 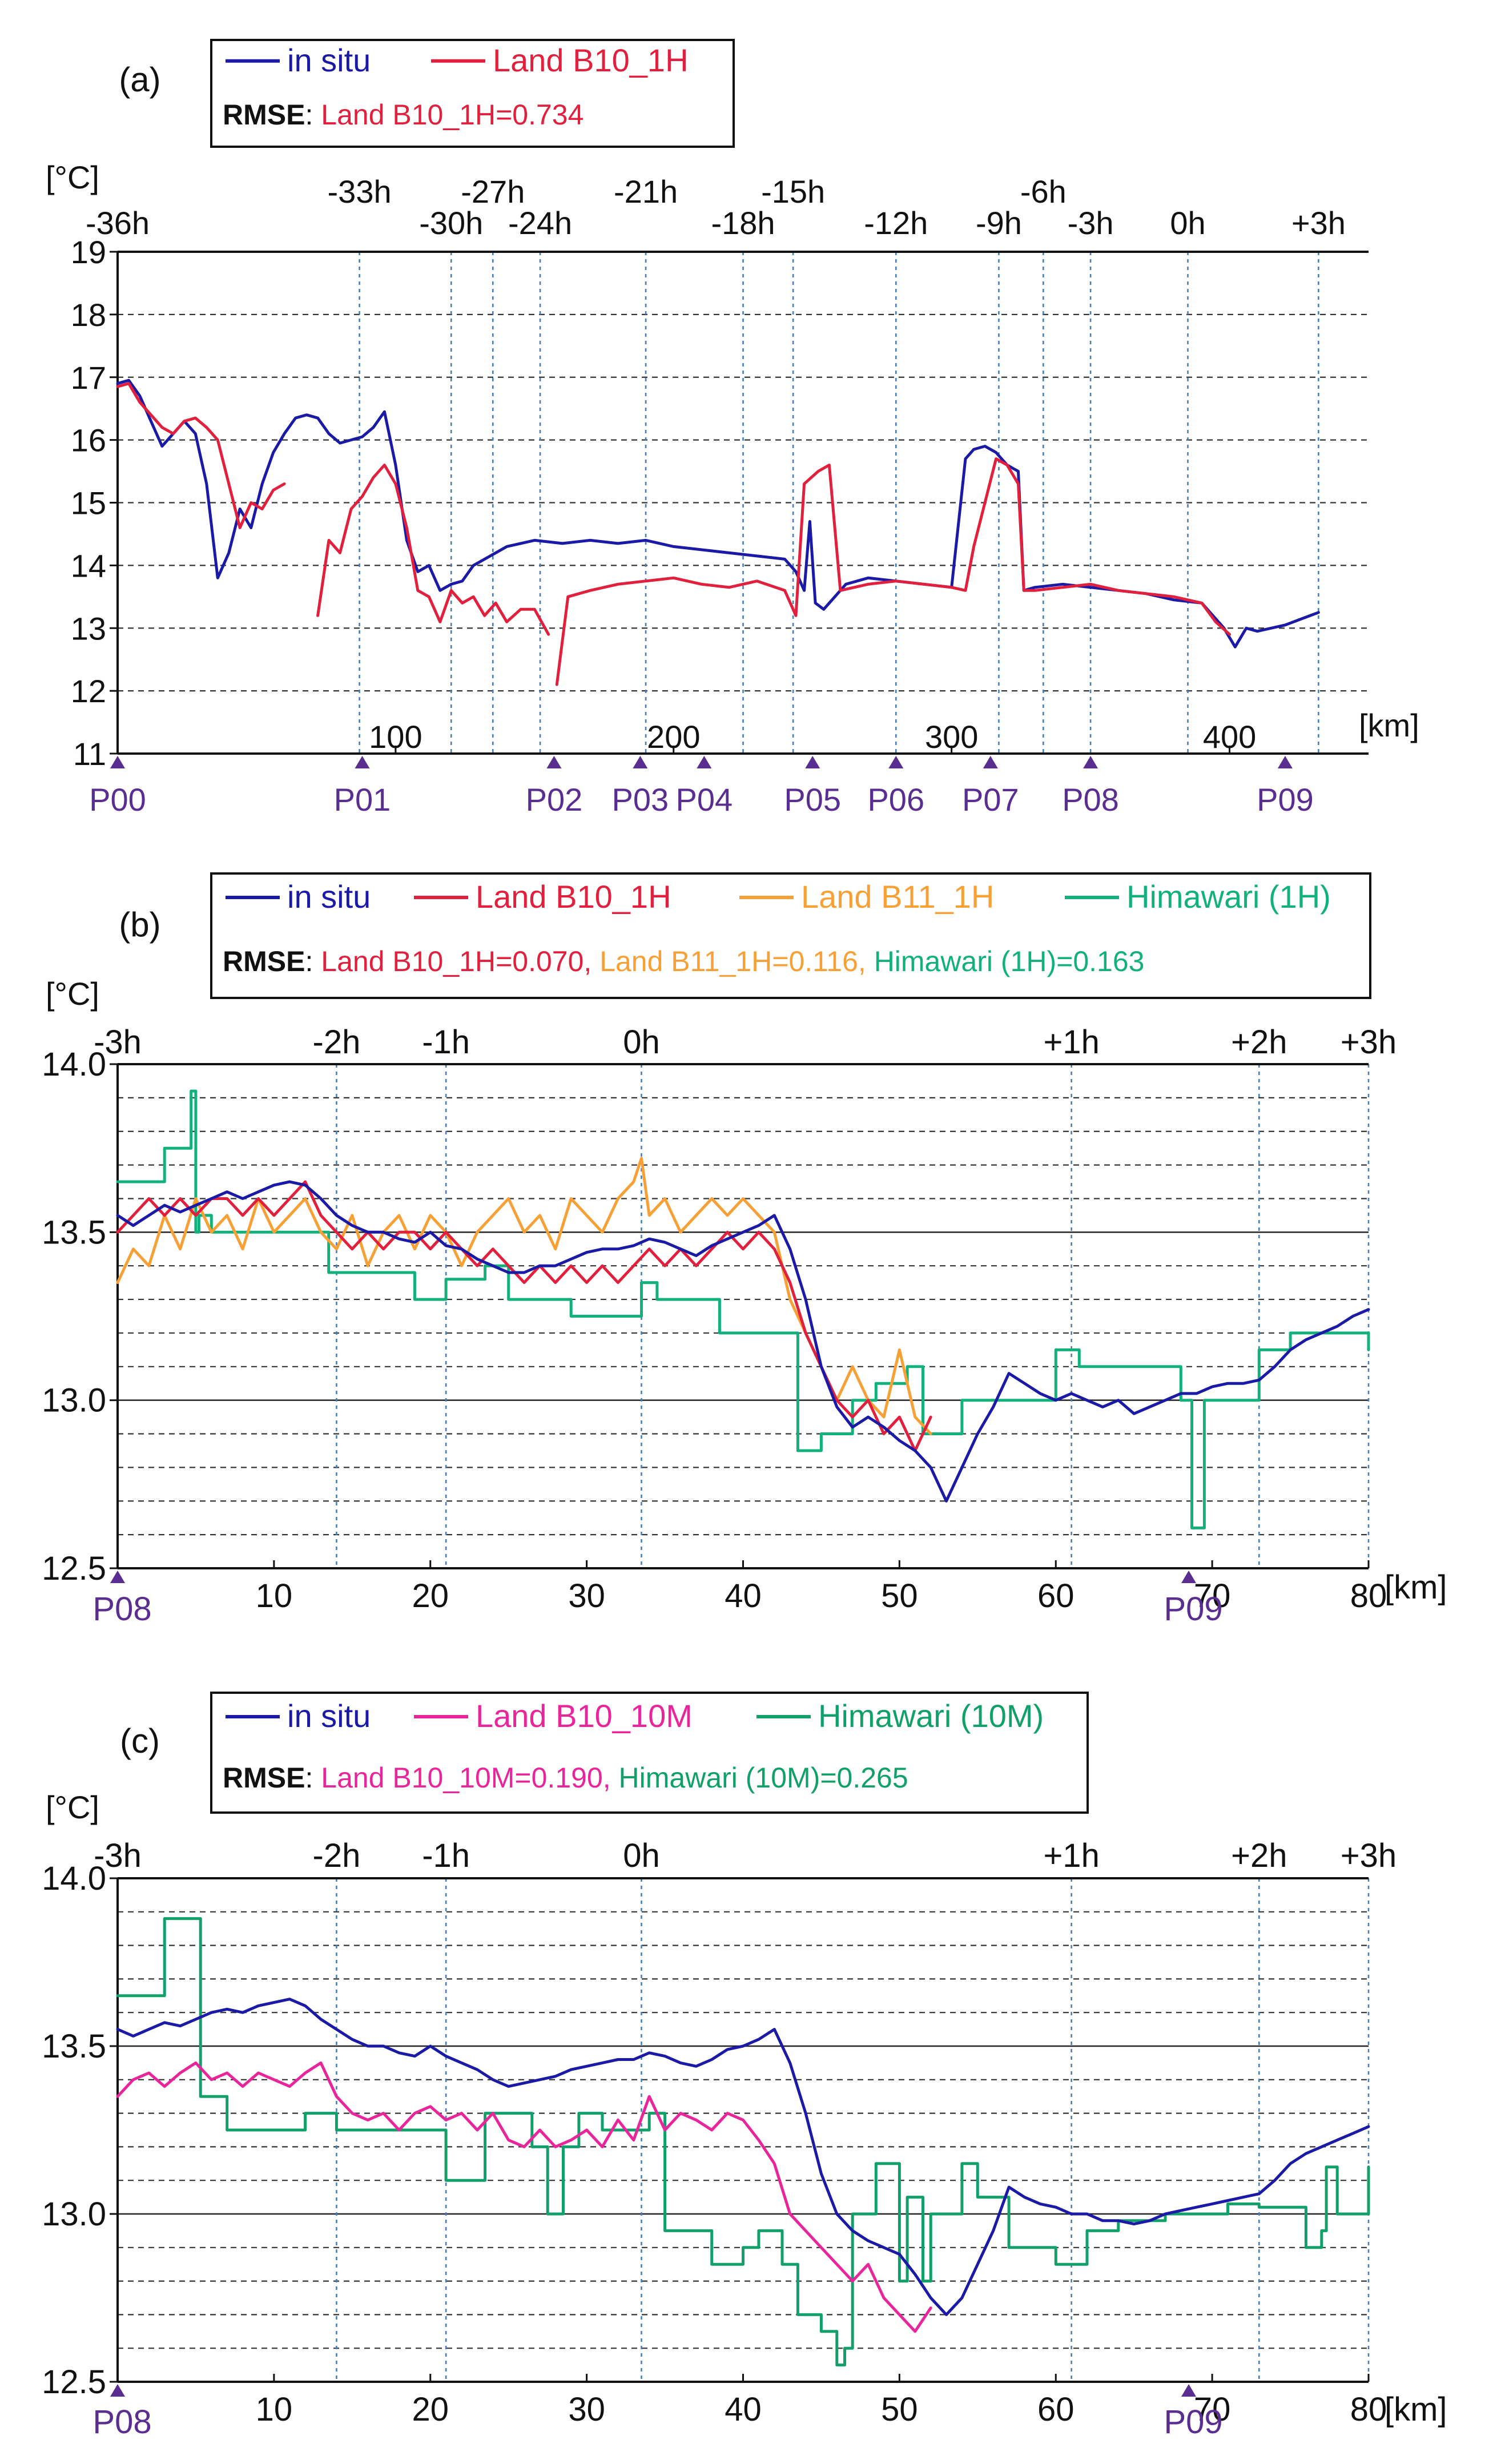 What do you see at coordinates (743, 223) in the screenshot?
I see `hour-label: -18h` at bounding box center [743, 223].